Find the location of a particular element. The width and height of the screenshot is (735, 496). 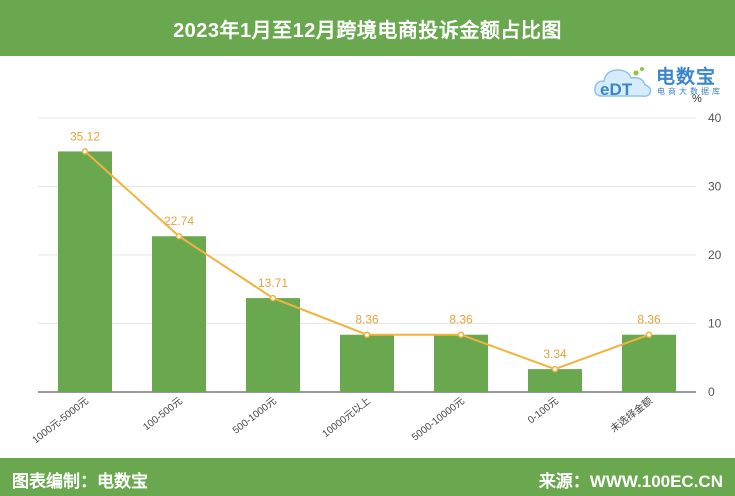

footer-bar: 图表编制：电数宝 来源：WWW.100EC.CN is located at coordinates (367, 477).